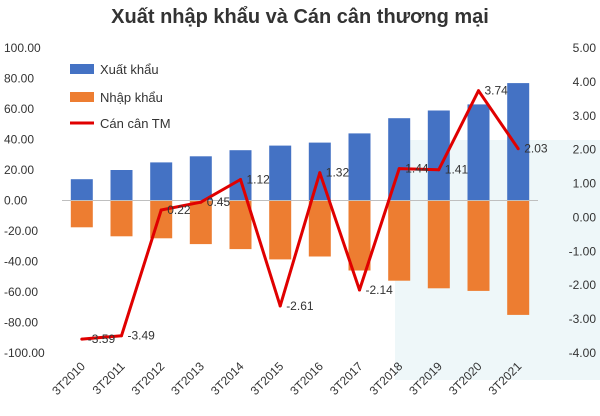  Describe the element at coordinates (187, 378) in the screenshot. I see `x-tick-label: 3T2013` at that location.